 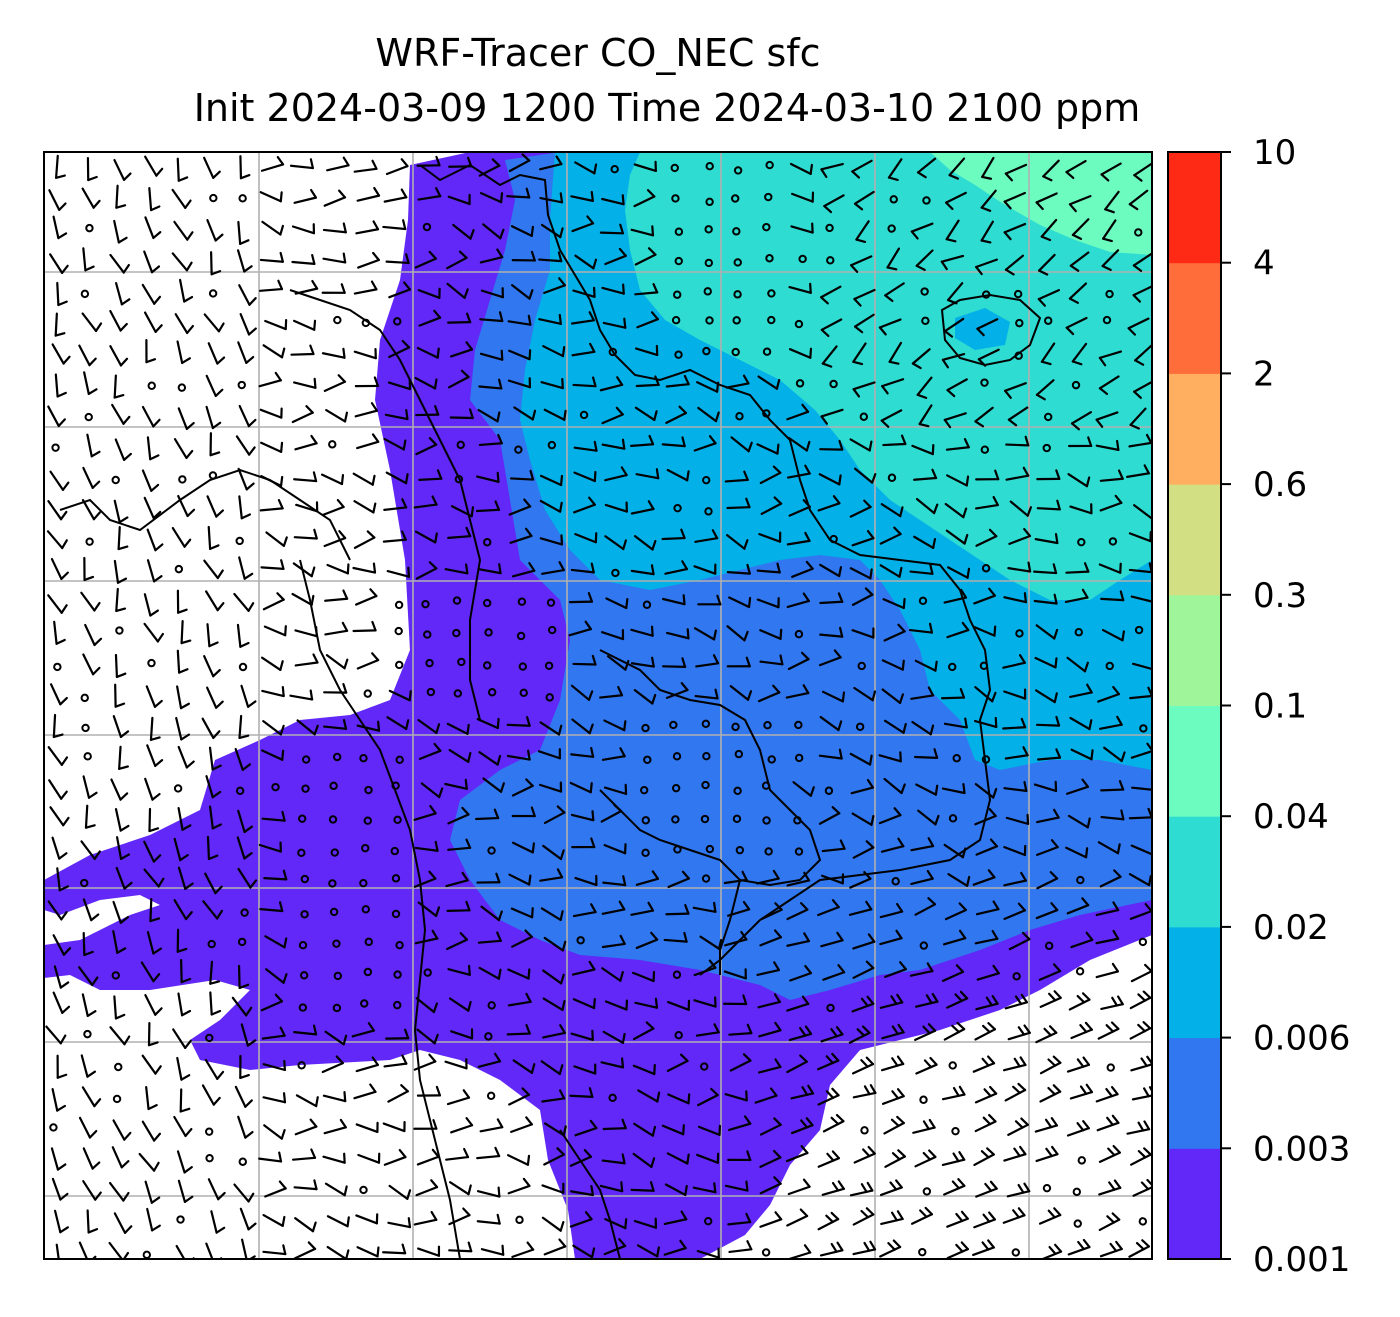 I want to click on colorbar-tick-label: 0.6, so click(x=1280, y=485).